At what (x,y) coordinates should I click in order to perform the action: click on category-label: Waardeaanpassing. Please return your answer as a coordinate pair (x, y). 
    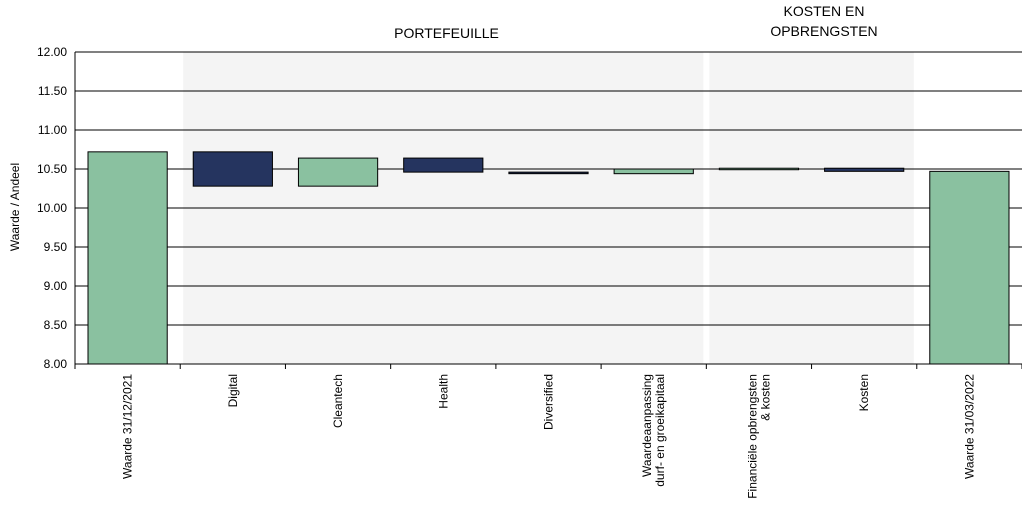
    Looking at the image, I should click on (647, 425).